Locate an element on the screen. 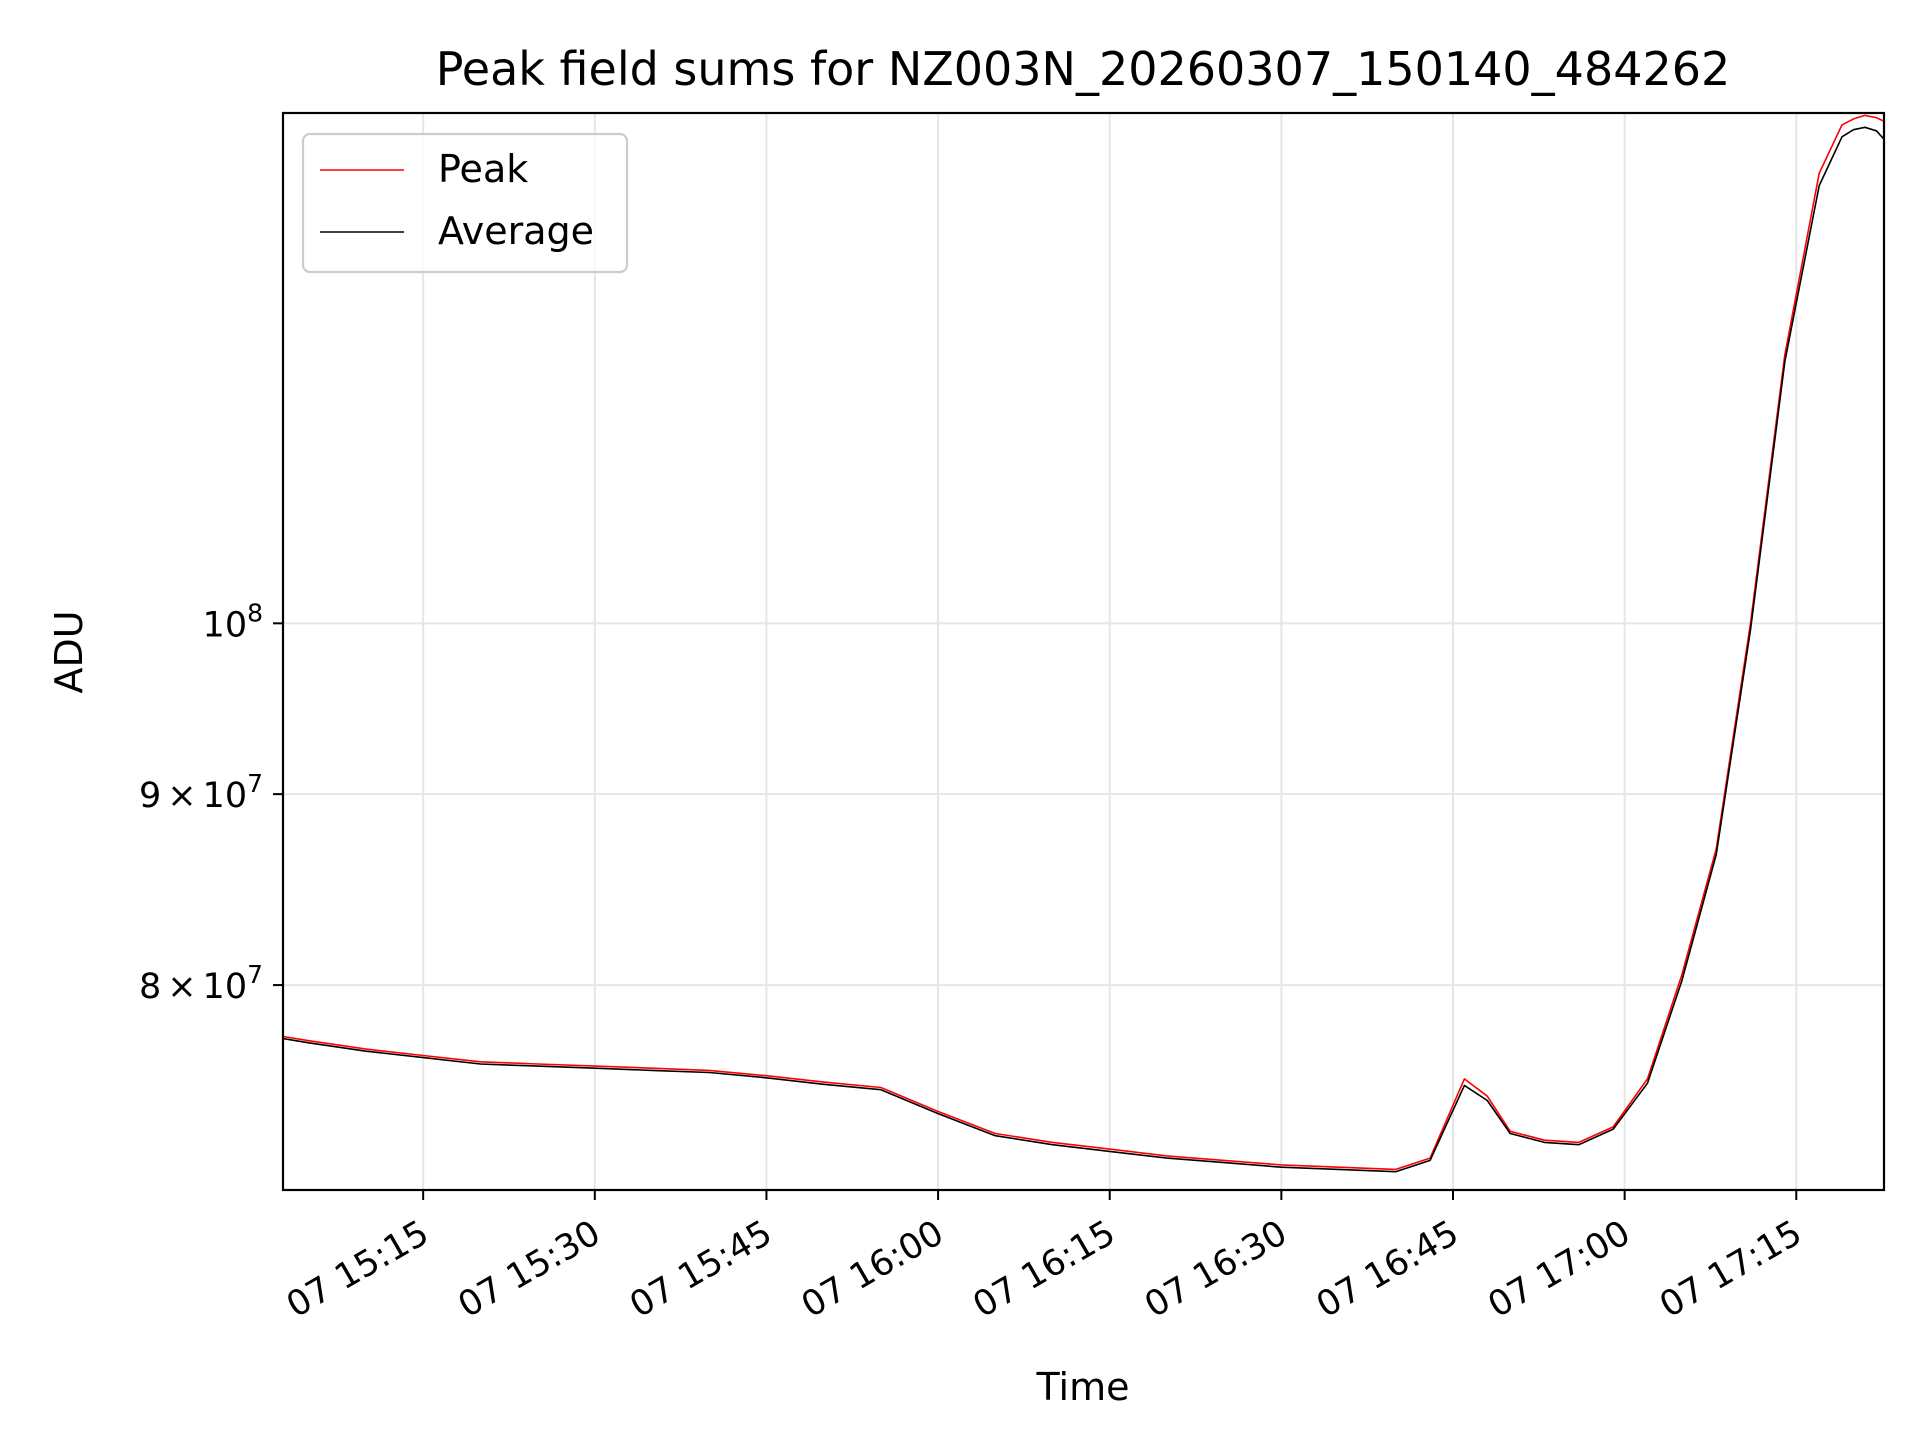  x-tick-label: 07 16:15 is located at coordinates (1045, 1269).